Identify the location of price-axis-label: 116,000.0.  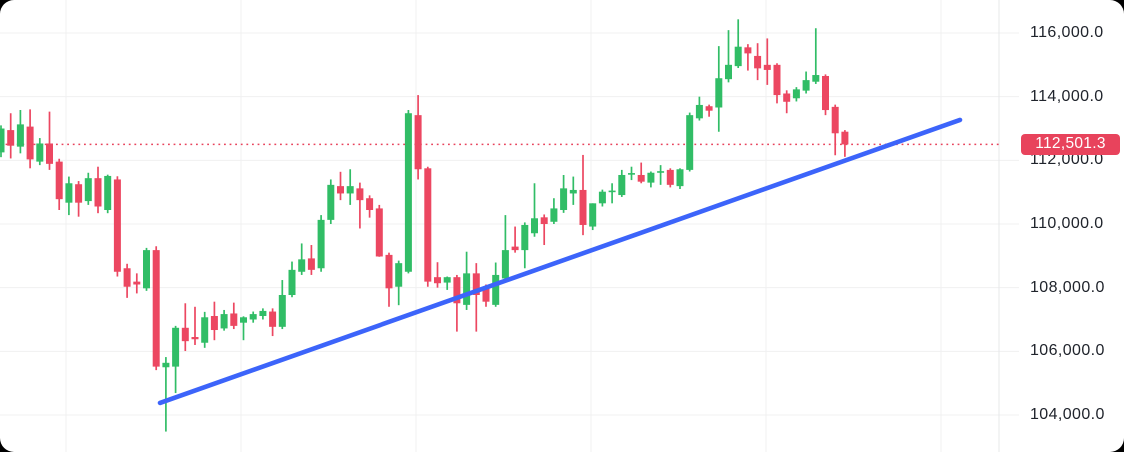
(1067, 32).